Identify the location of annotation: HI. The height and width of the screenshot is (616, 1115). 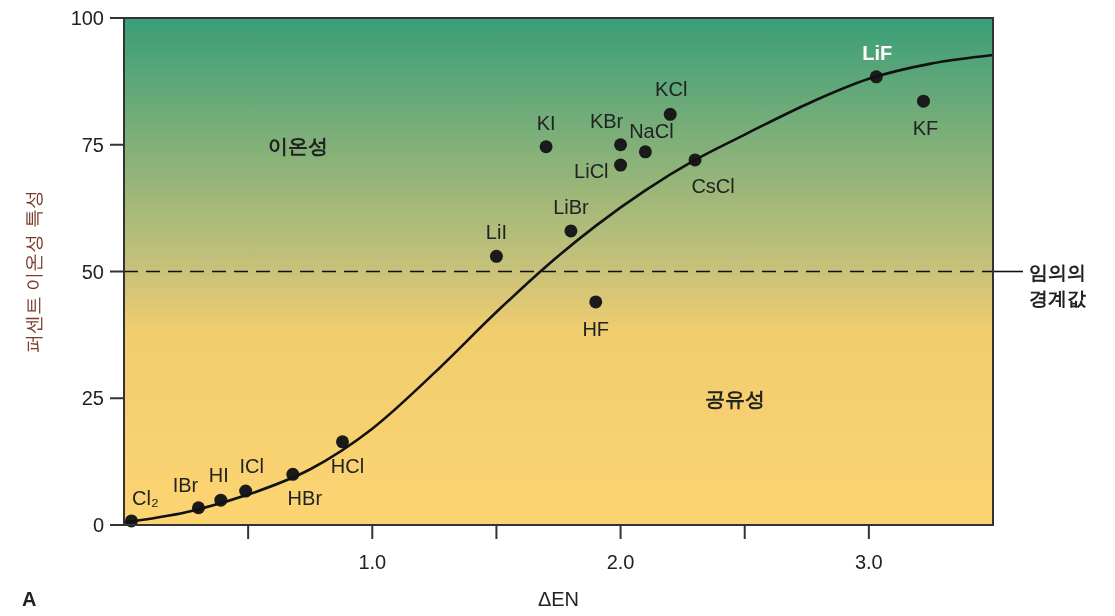
(218, 475).